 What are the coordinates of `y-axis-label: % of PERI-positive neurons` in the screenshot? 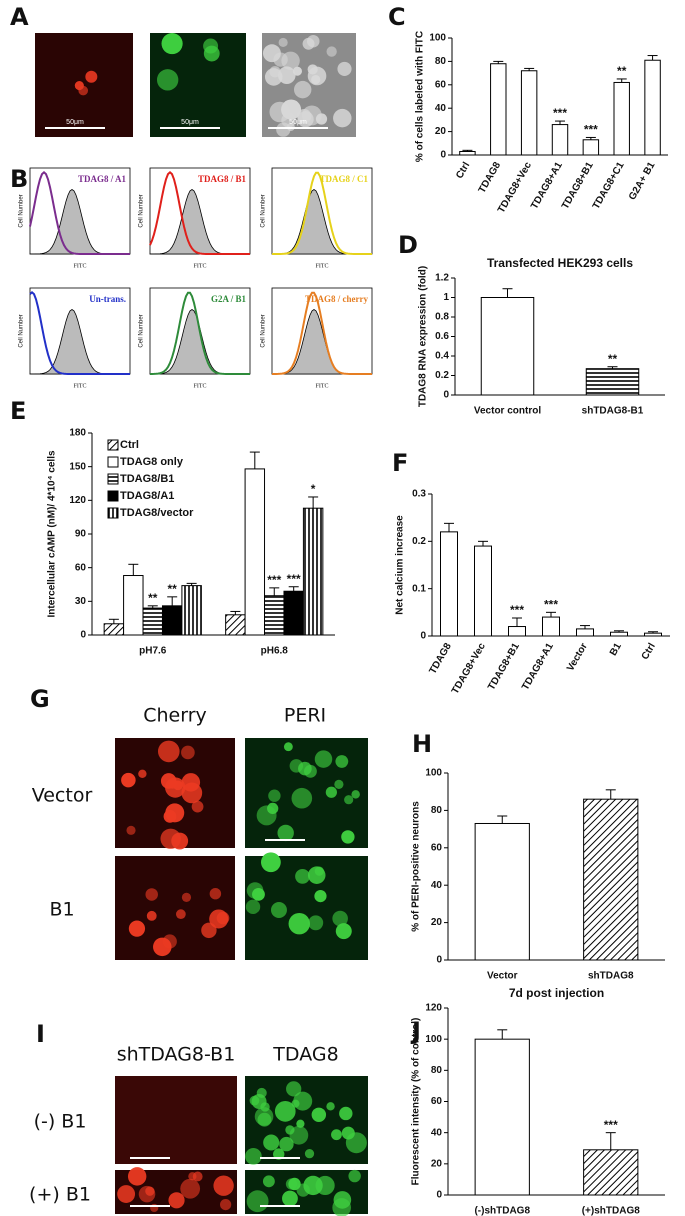 It's located at (416, 866).